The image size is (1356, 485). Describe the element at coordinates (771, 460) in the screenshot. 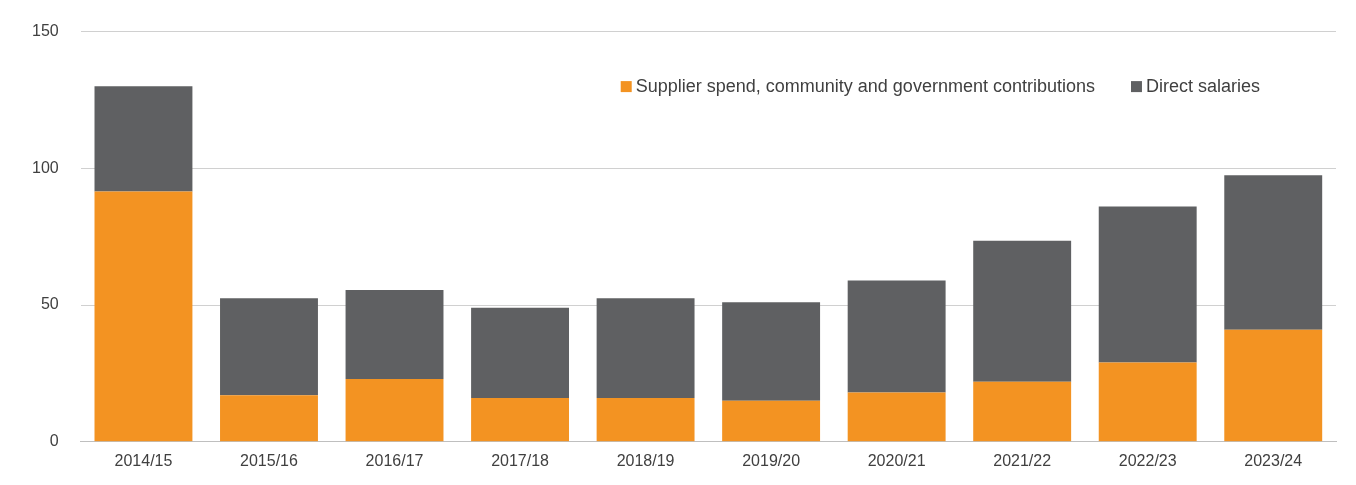

I see `x-tick-label: 2019/20` at that location.